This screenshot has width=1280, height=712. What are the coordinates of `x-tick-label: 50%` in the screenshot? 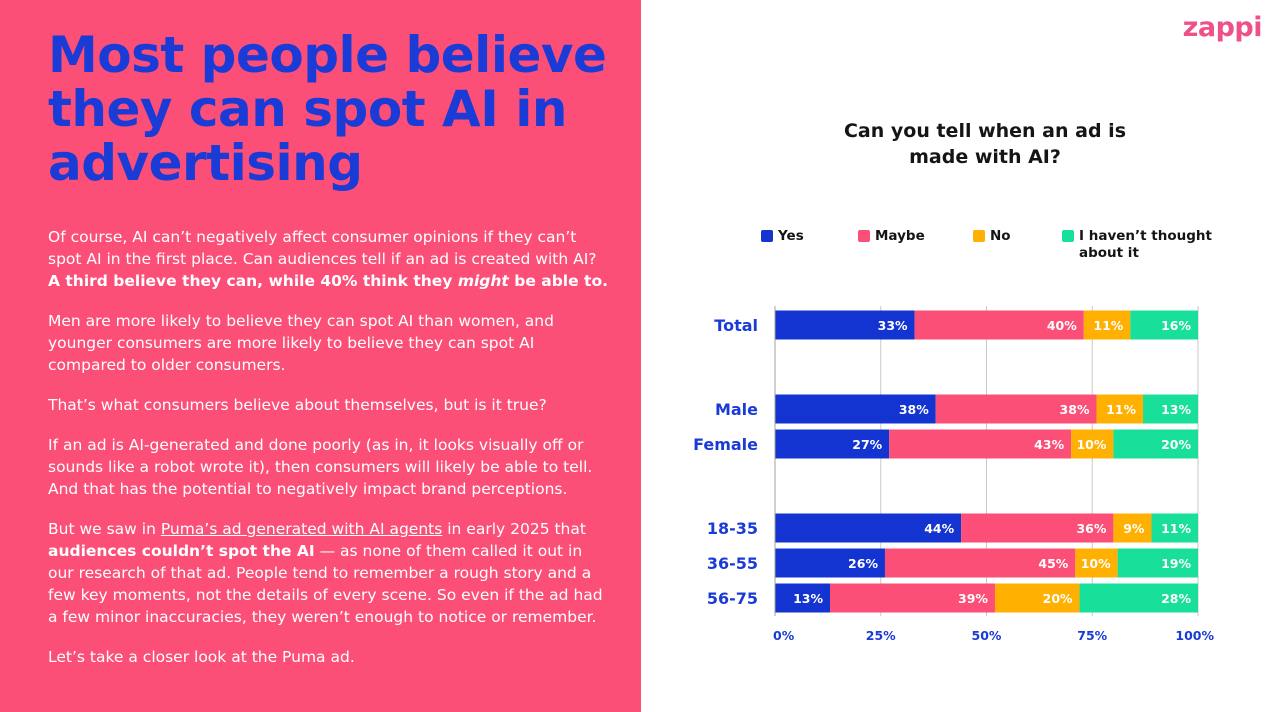 It's located at (987, 635).